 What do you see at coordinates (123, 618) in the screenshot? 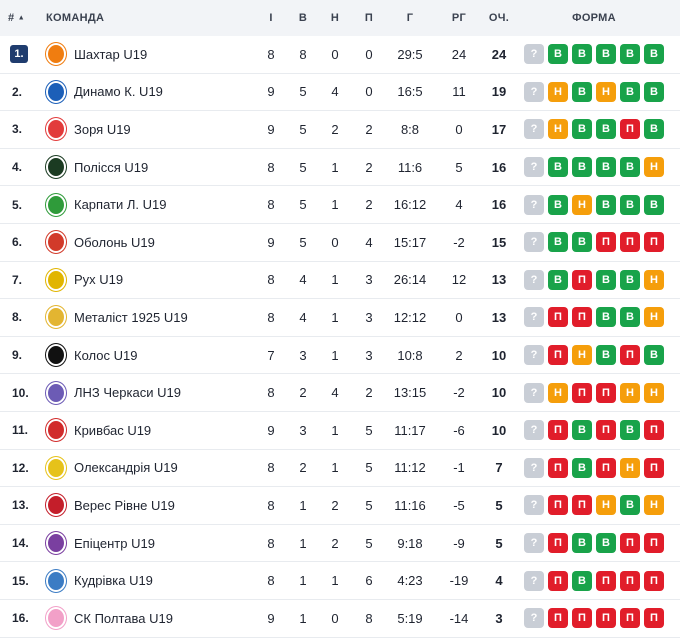
I see `team-name-link: СК Полтава U19` at bounding box center [123, 618].